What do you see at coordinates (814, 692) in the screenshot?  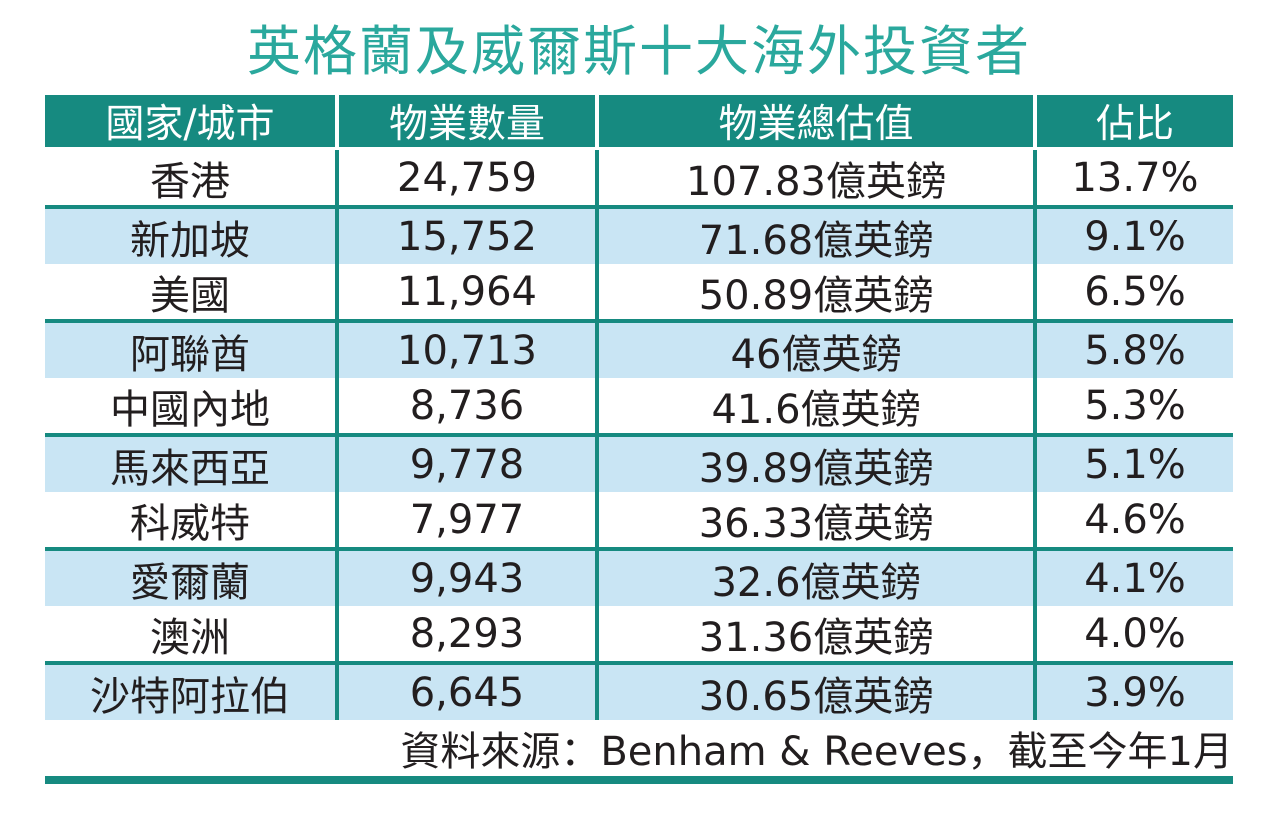 I see `cell-total-value: 30.65億英鎊` at bounding box center [814, 692].